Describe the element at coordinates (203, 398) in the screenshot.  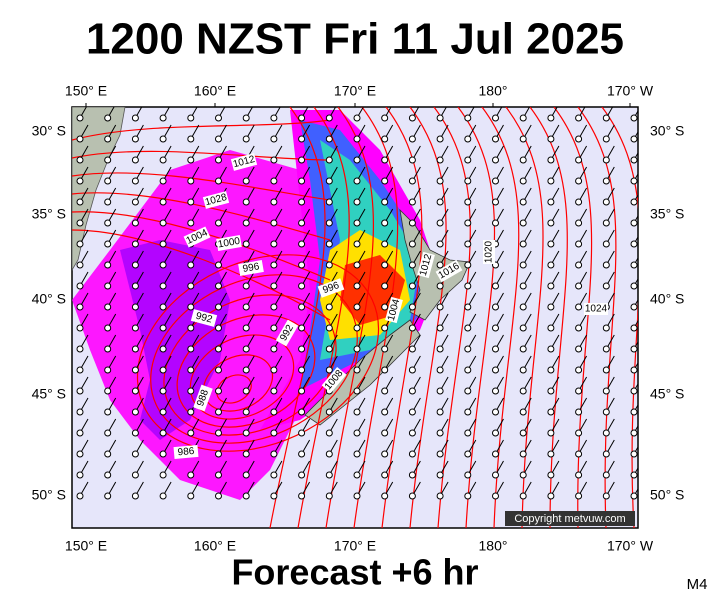
I see `isobar-label-group: 988` at that location.